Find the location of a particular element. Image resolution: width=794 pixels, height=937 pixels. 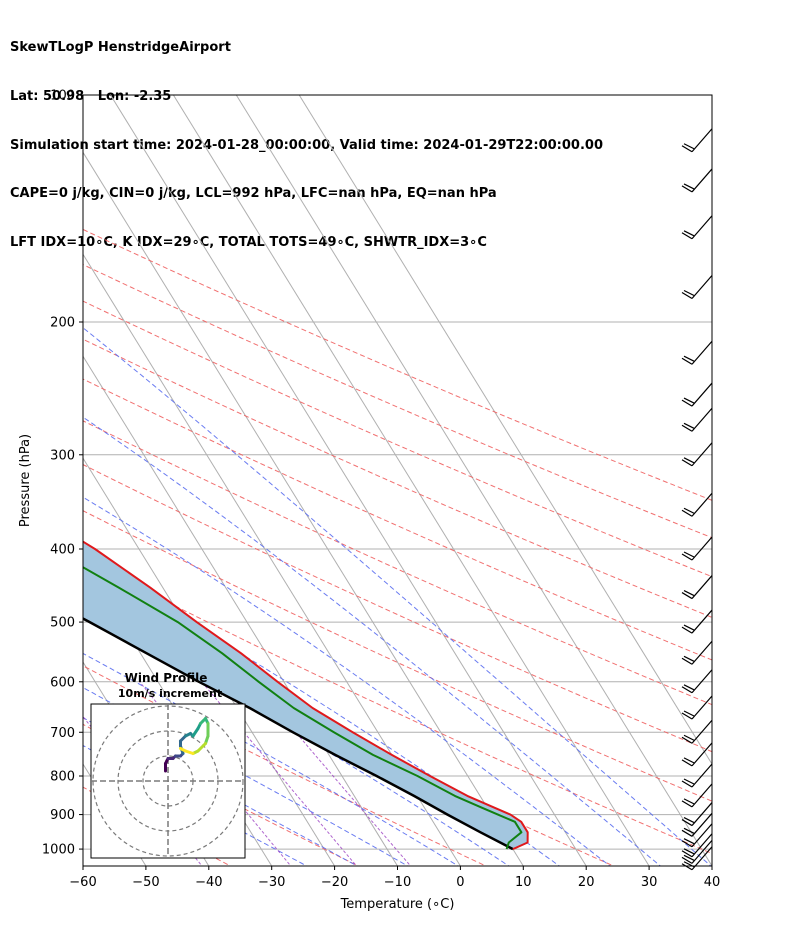

parcel-path-line is located at coordinates (298, 734).